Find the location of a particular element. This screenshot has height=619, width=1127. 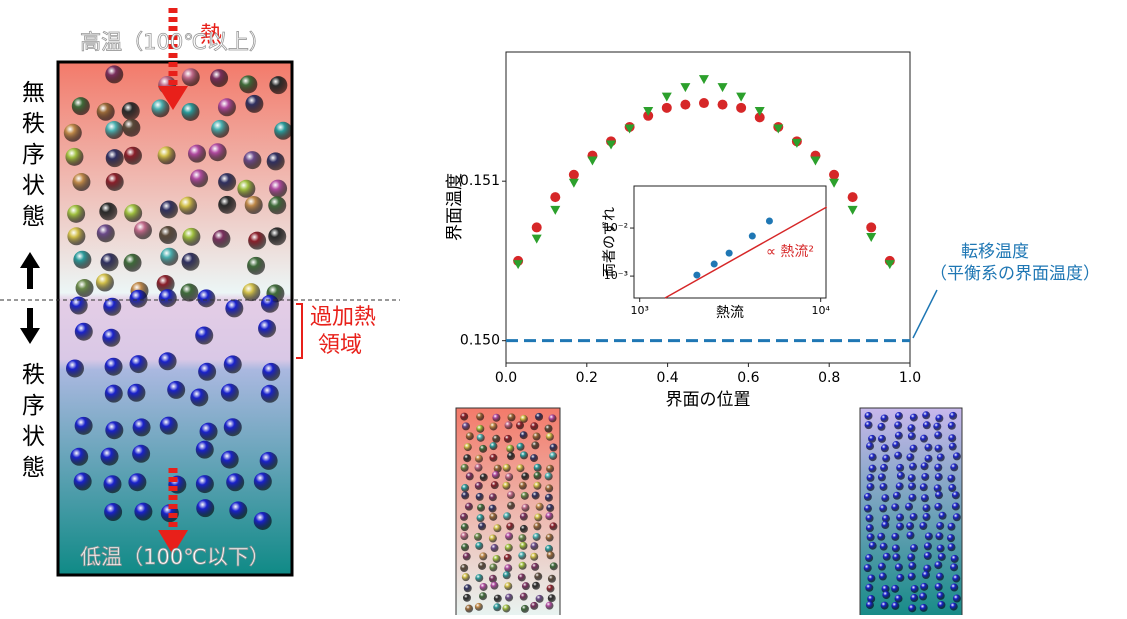

x-axis-label: 界面の位置 is located at coordinates (708, 400).